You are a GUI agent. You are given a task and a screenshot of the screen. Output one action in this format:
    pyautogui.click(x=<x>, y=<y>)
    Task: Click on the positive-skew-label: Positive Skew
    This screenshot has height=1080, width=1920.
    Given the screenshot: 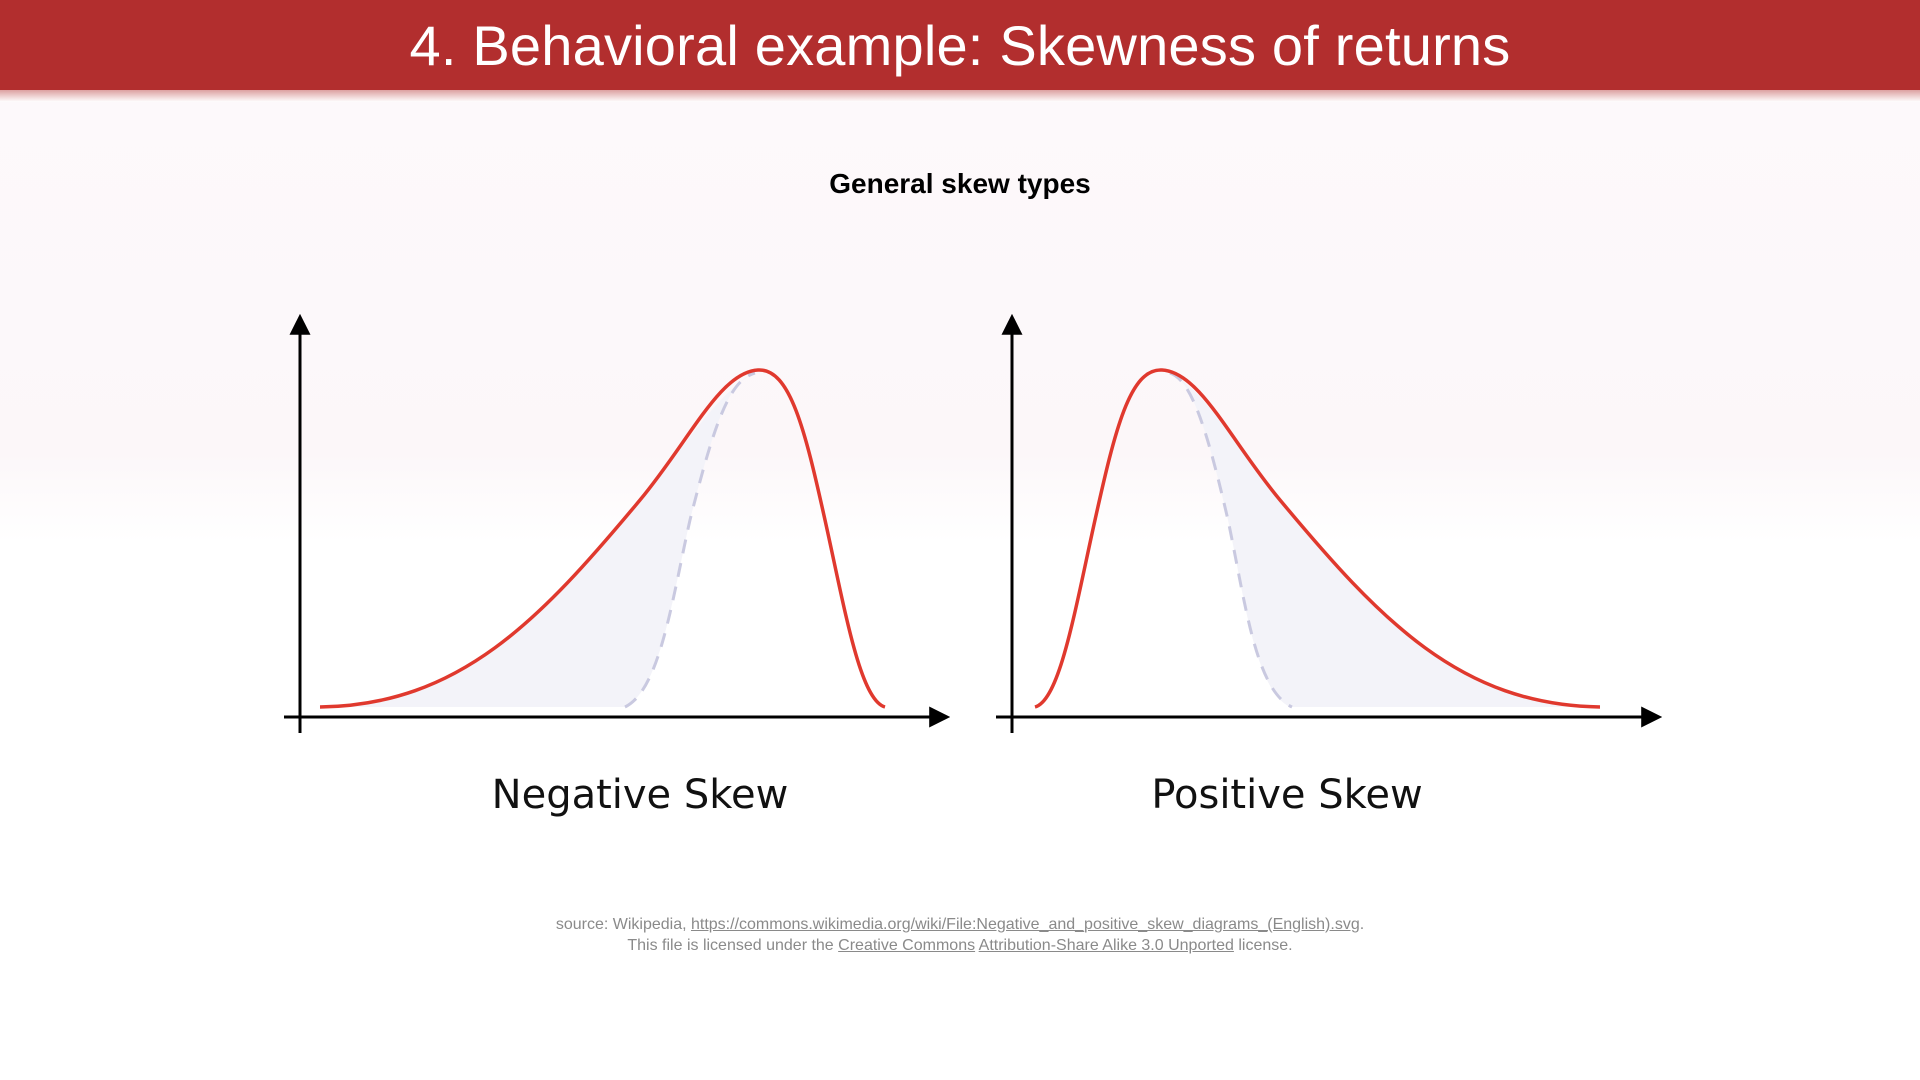 What is the action you would take?
    pyautogui.click(x=1287, y=795)
    